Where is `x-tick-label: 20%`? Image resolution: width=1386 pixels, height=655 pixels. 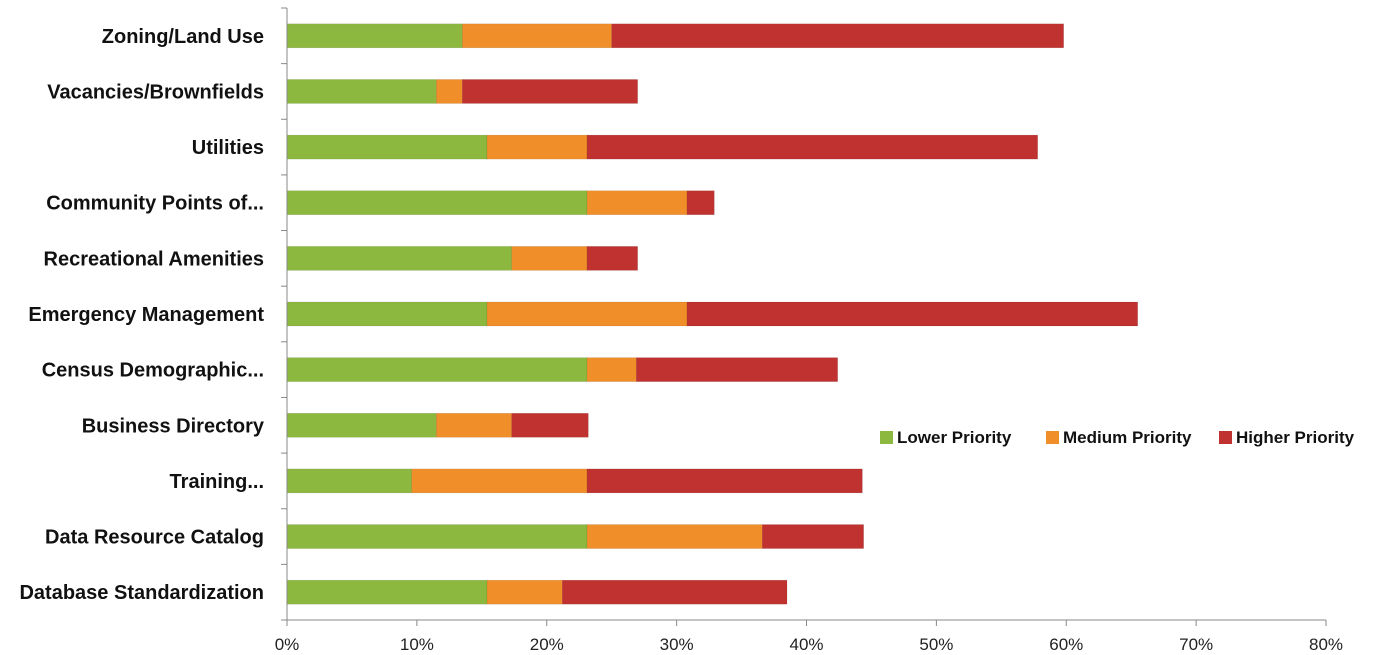
x-tick-label: 20% is located at coordinates (547, 644).